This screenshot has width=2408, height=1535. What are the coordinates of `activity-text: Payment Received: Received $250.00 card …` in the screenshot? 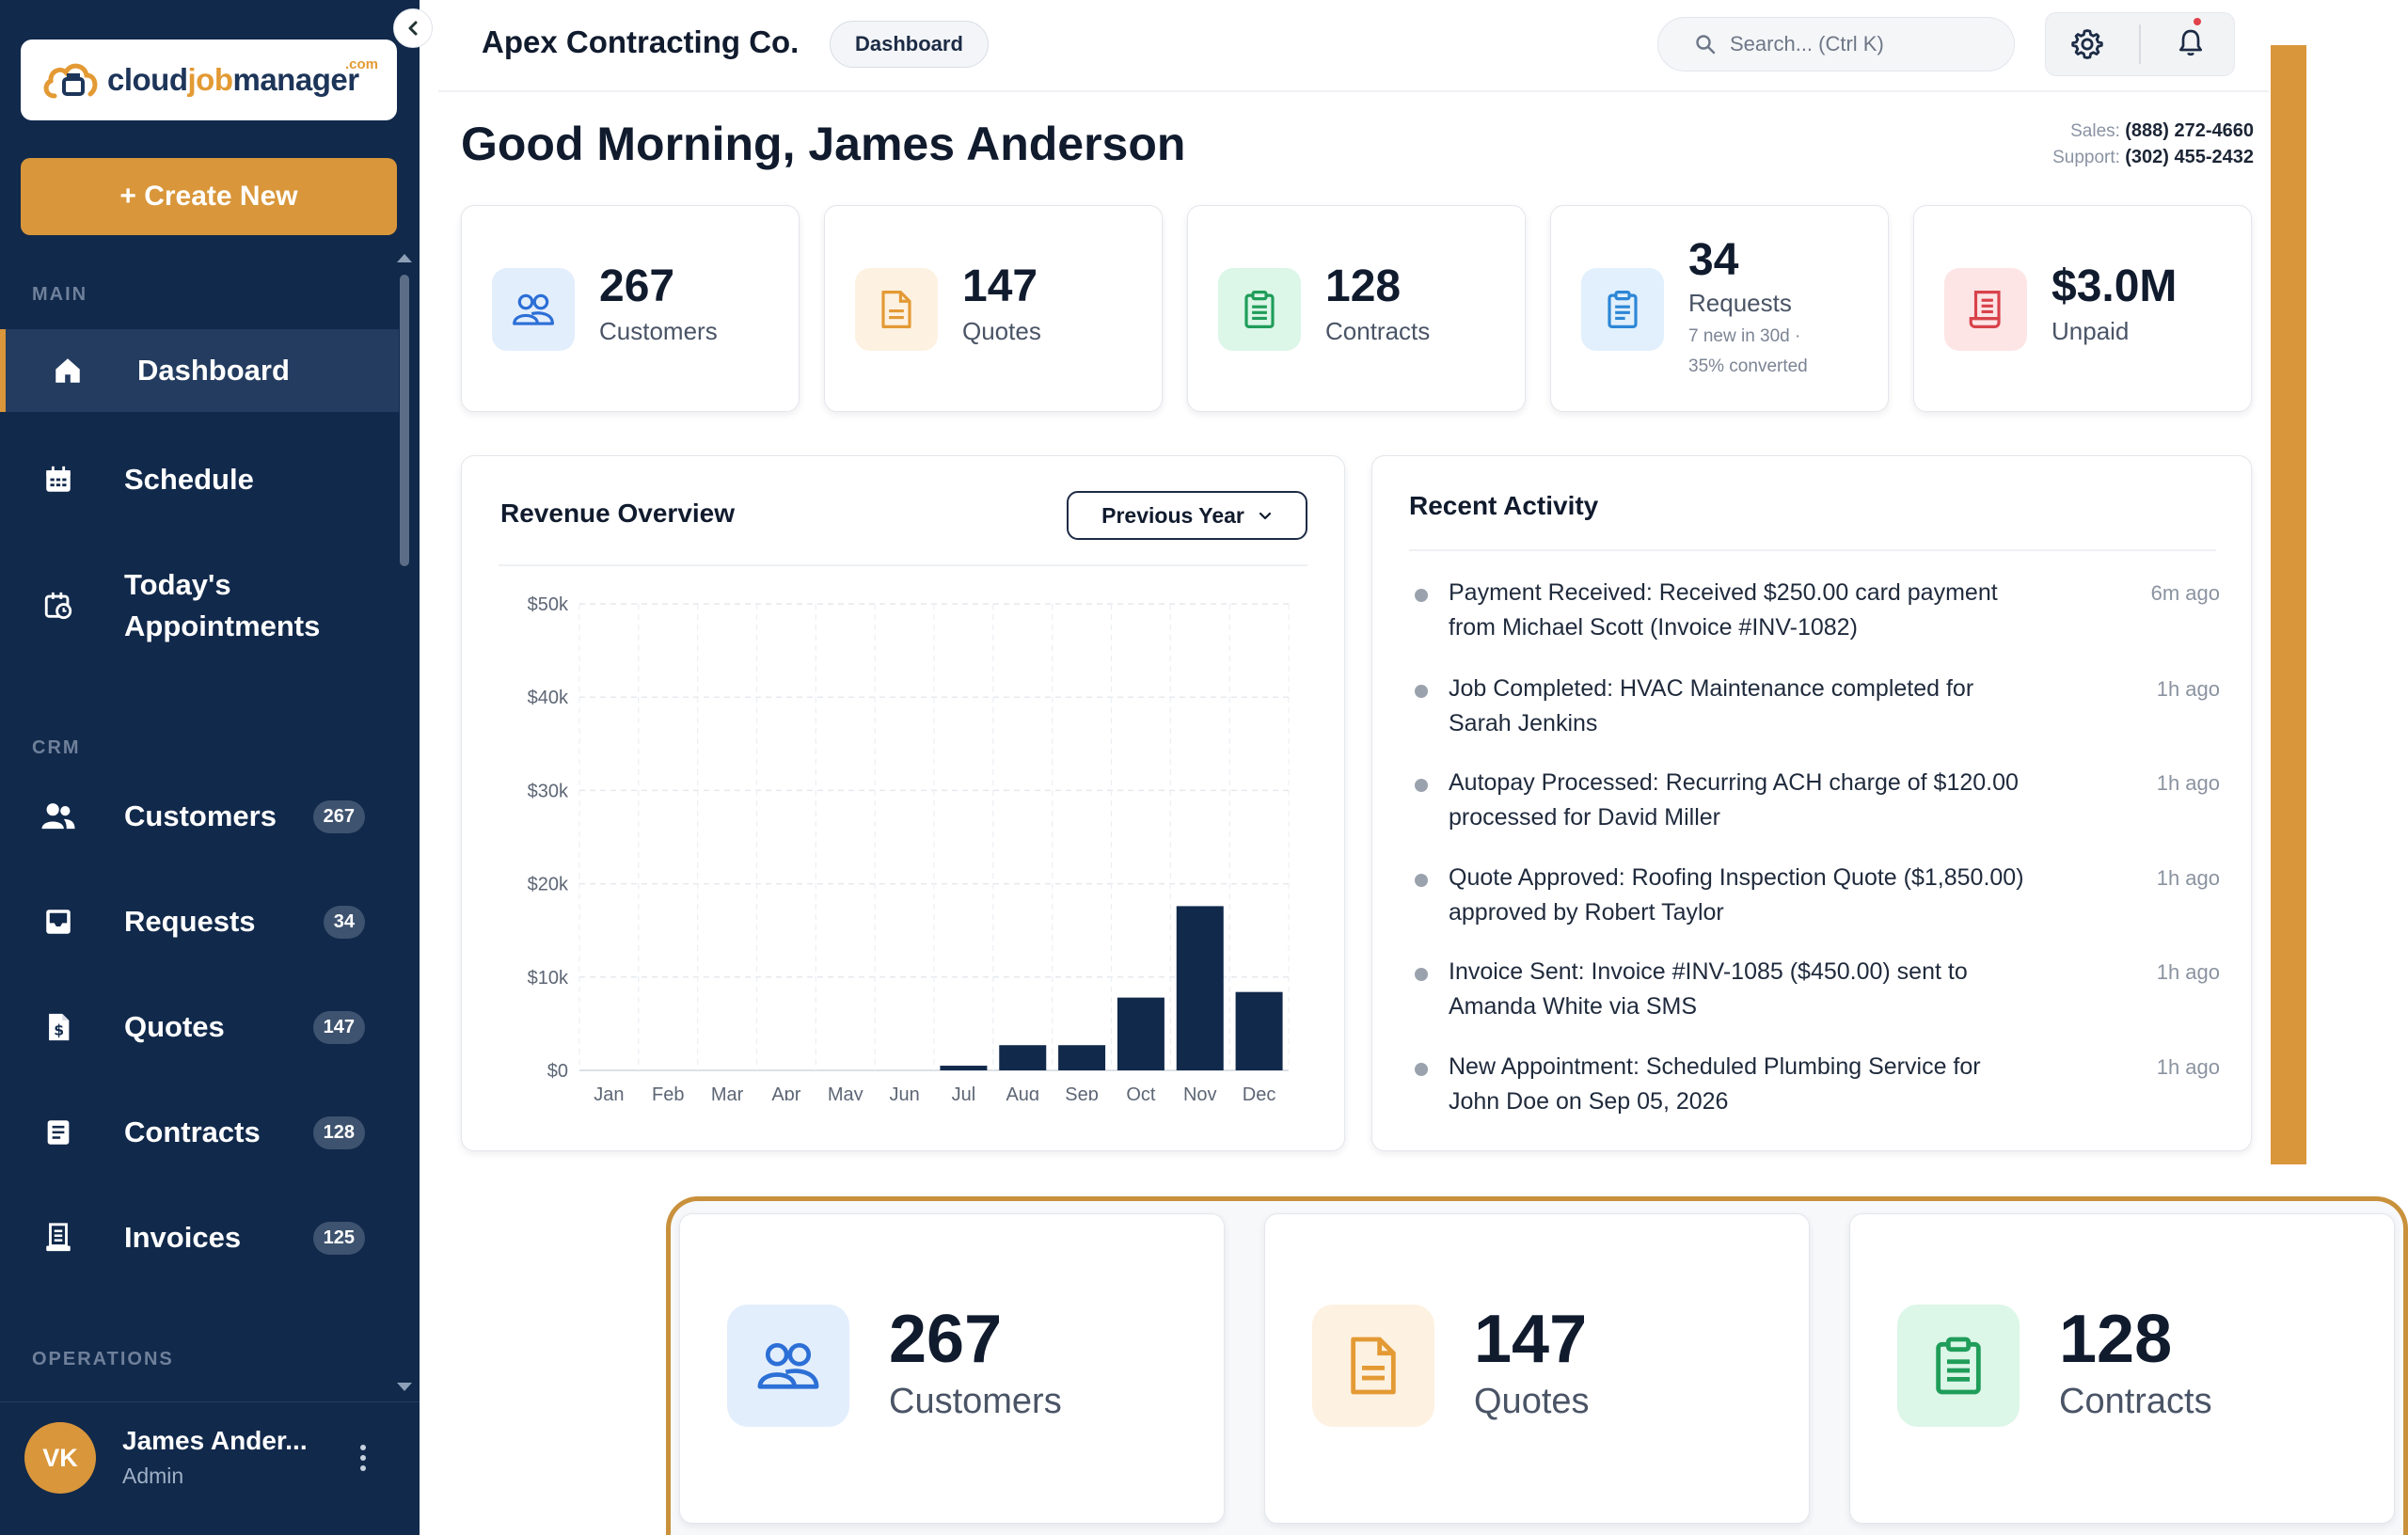 It's located at (1769, 610).